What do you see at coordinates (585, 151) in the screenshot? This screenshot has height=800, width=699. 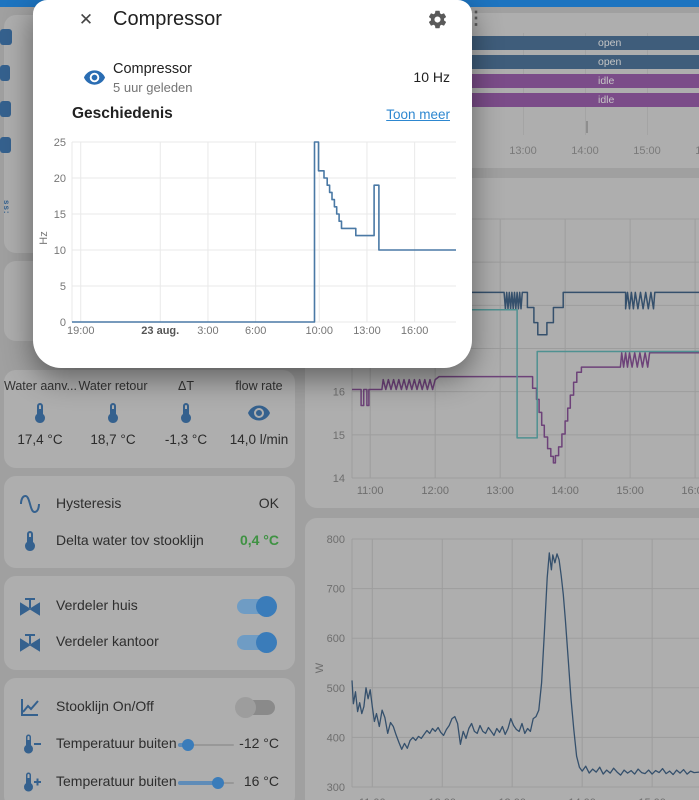 I see `time-axis-label: 14:00` at bounding box center [585, 151].